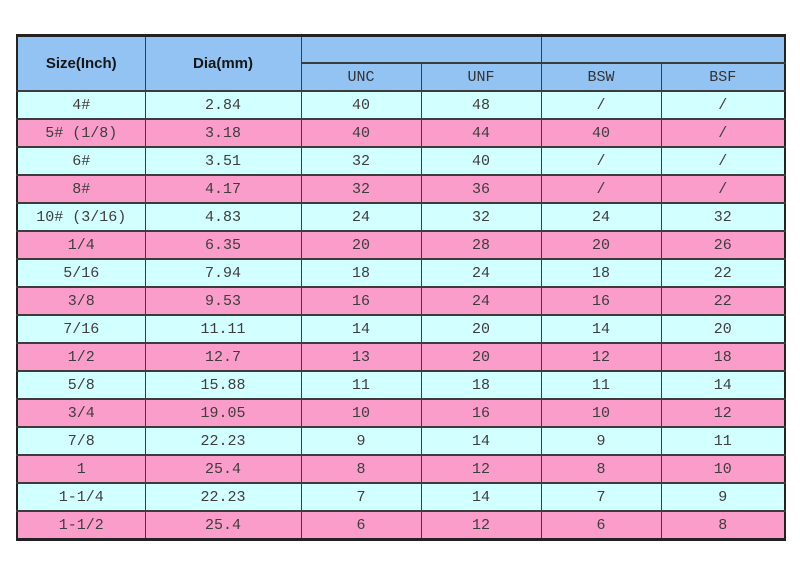 This screenshot has height=578, width=800. What do you see at coordinates (481, 189) in the screenshot?
I see `cell-unf: 36` at bounding box center [481, 189].